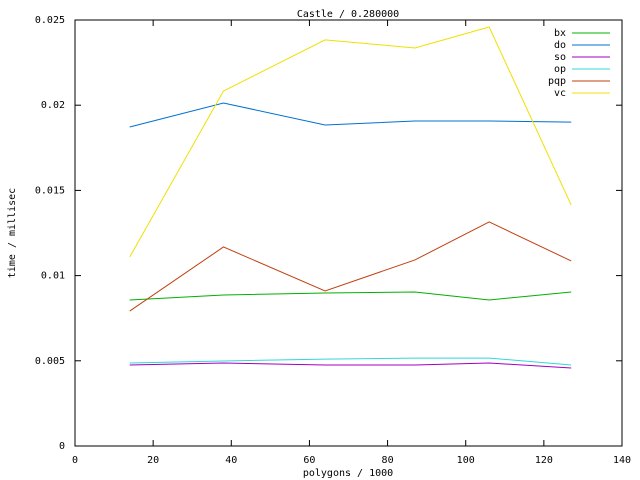  I want to click on legend-label: so, so click(560, 57).